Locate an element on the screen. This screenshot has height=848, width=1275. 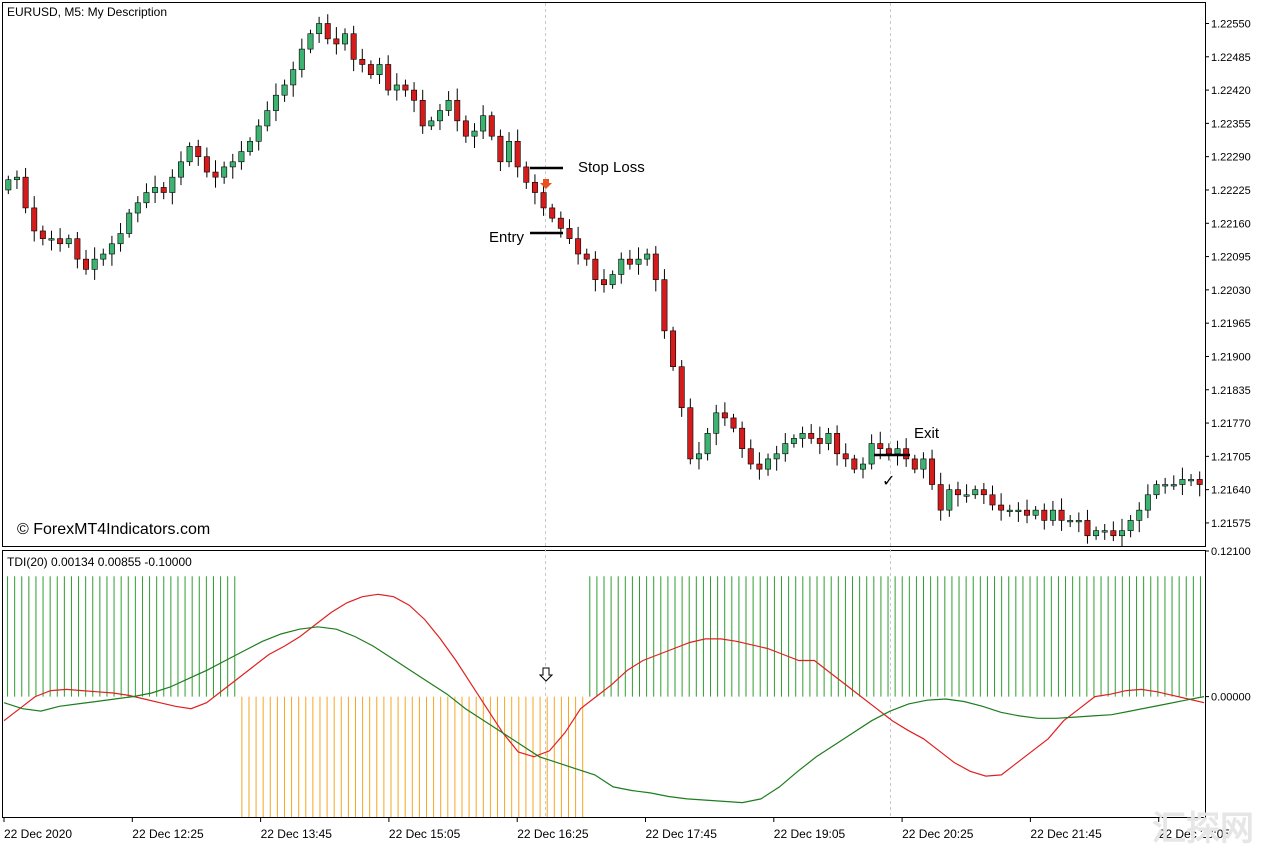
chart-title: EURUSD, M5: My Description is located at coordinates (87, 12).